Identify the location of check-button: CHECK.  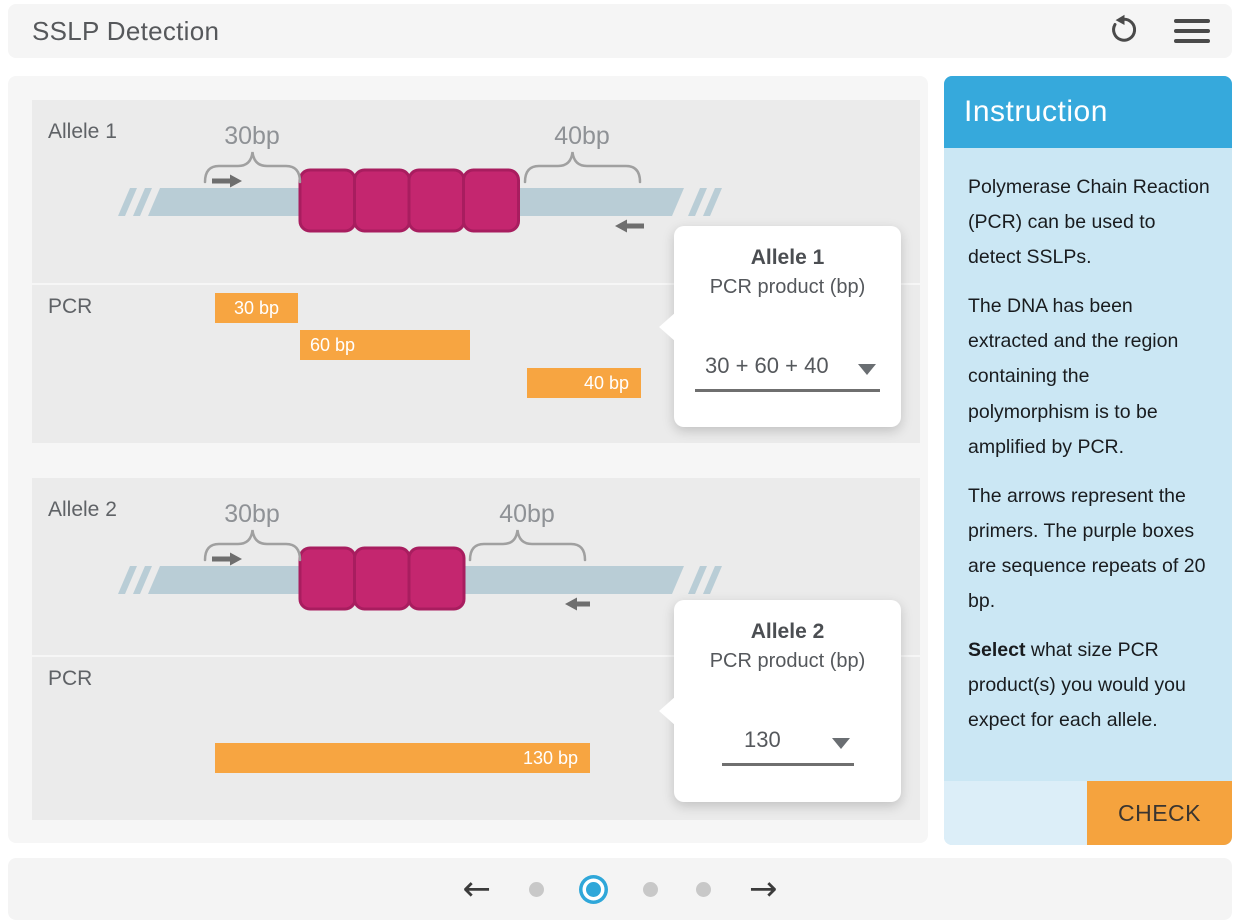
(1159, 813).